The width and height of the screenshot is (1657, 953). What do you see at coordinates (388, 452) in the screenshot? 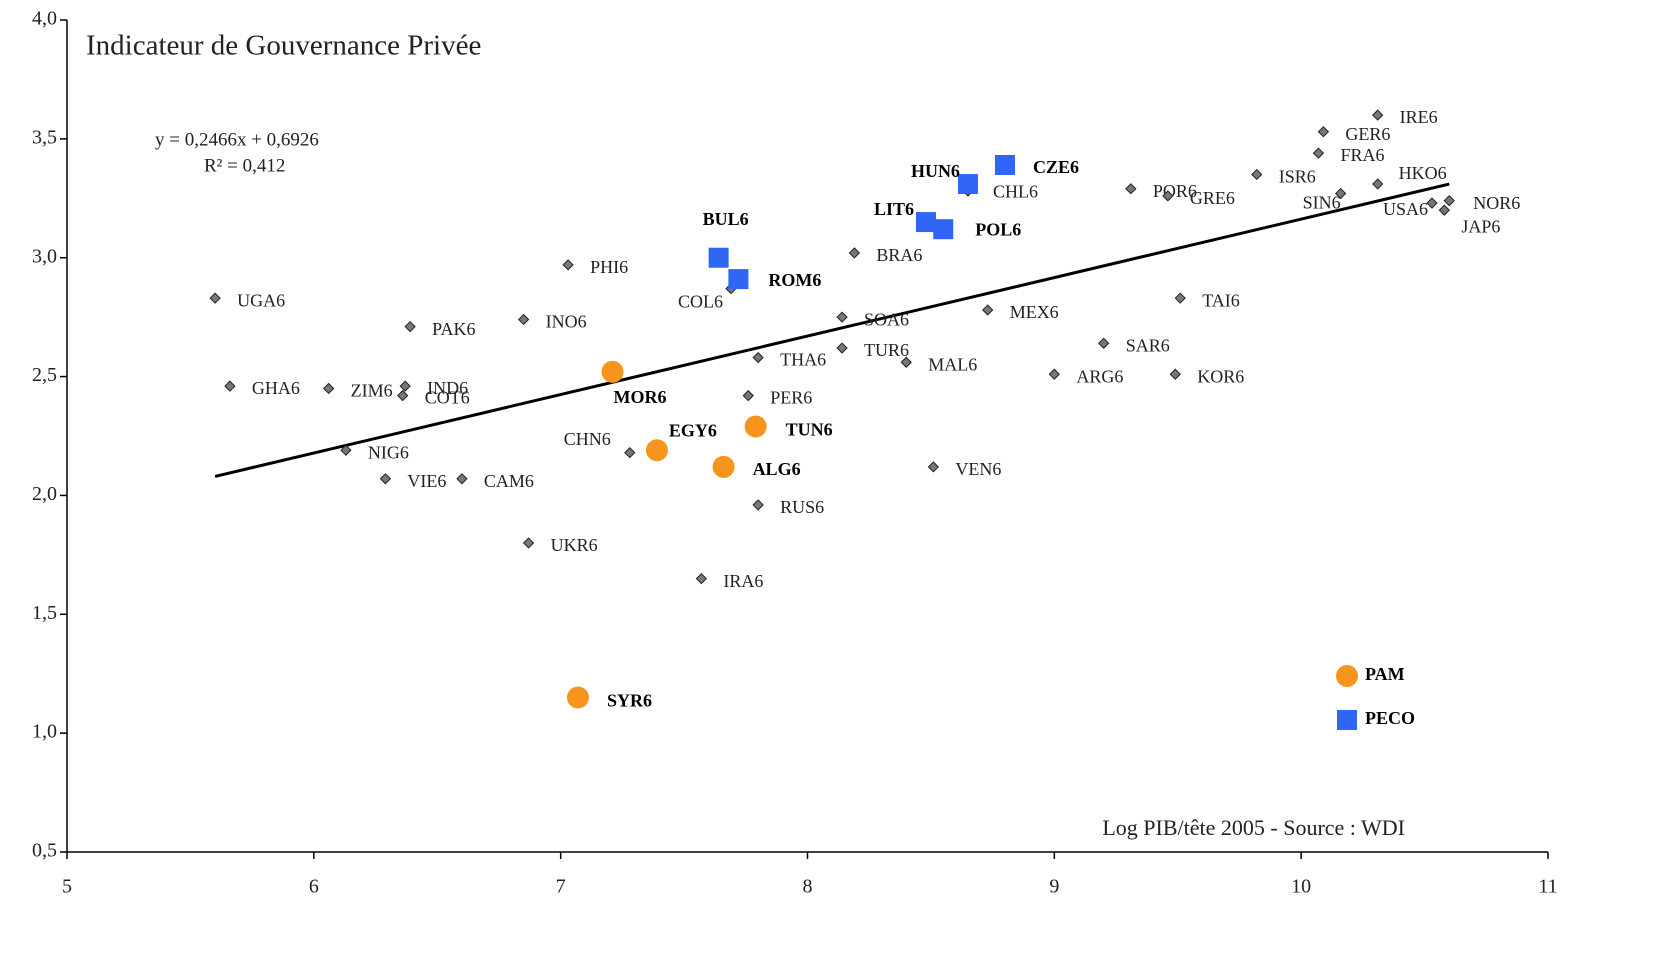
I see `point-label: NIG6` at bounding box center [388, 452].